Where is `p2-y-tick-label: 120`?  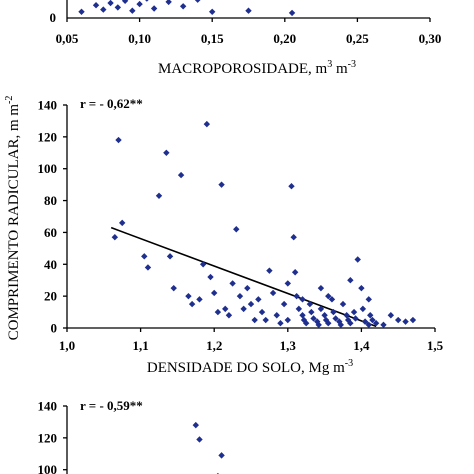 p2-y-tick-label: 120 is located at coordinates (48, 136).